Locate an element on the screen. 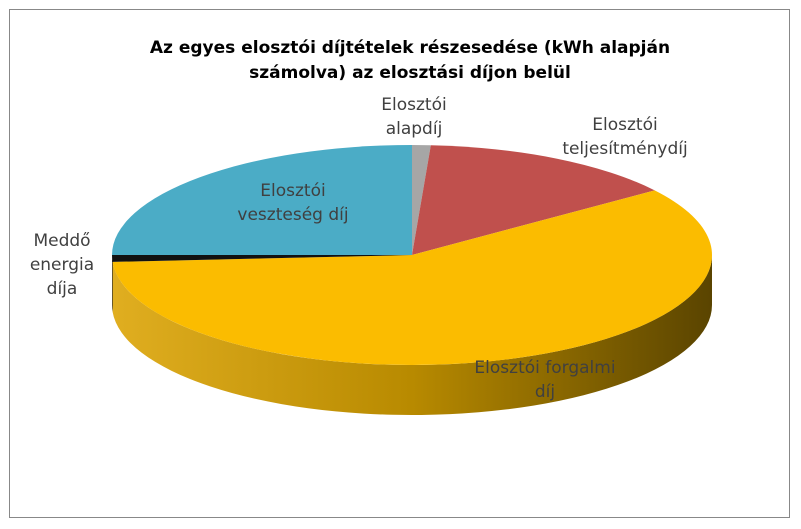 Image resolution: width=801 pixels, height=529 pixels. slice-label: Elosztói veszteség díj is located at coordinates (293, 203).